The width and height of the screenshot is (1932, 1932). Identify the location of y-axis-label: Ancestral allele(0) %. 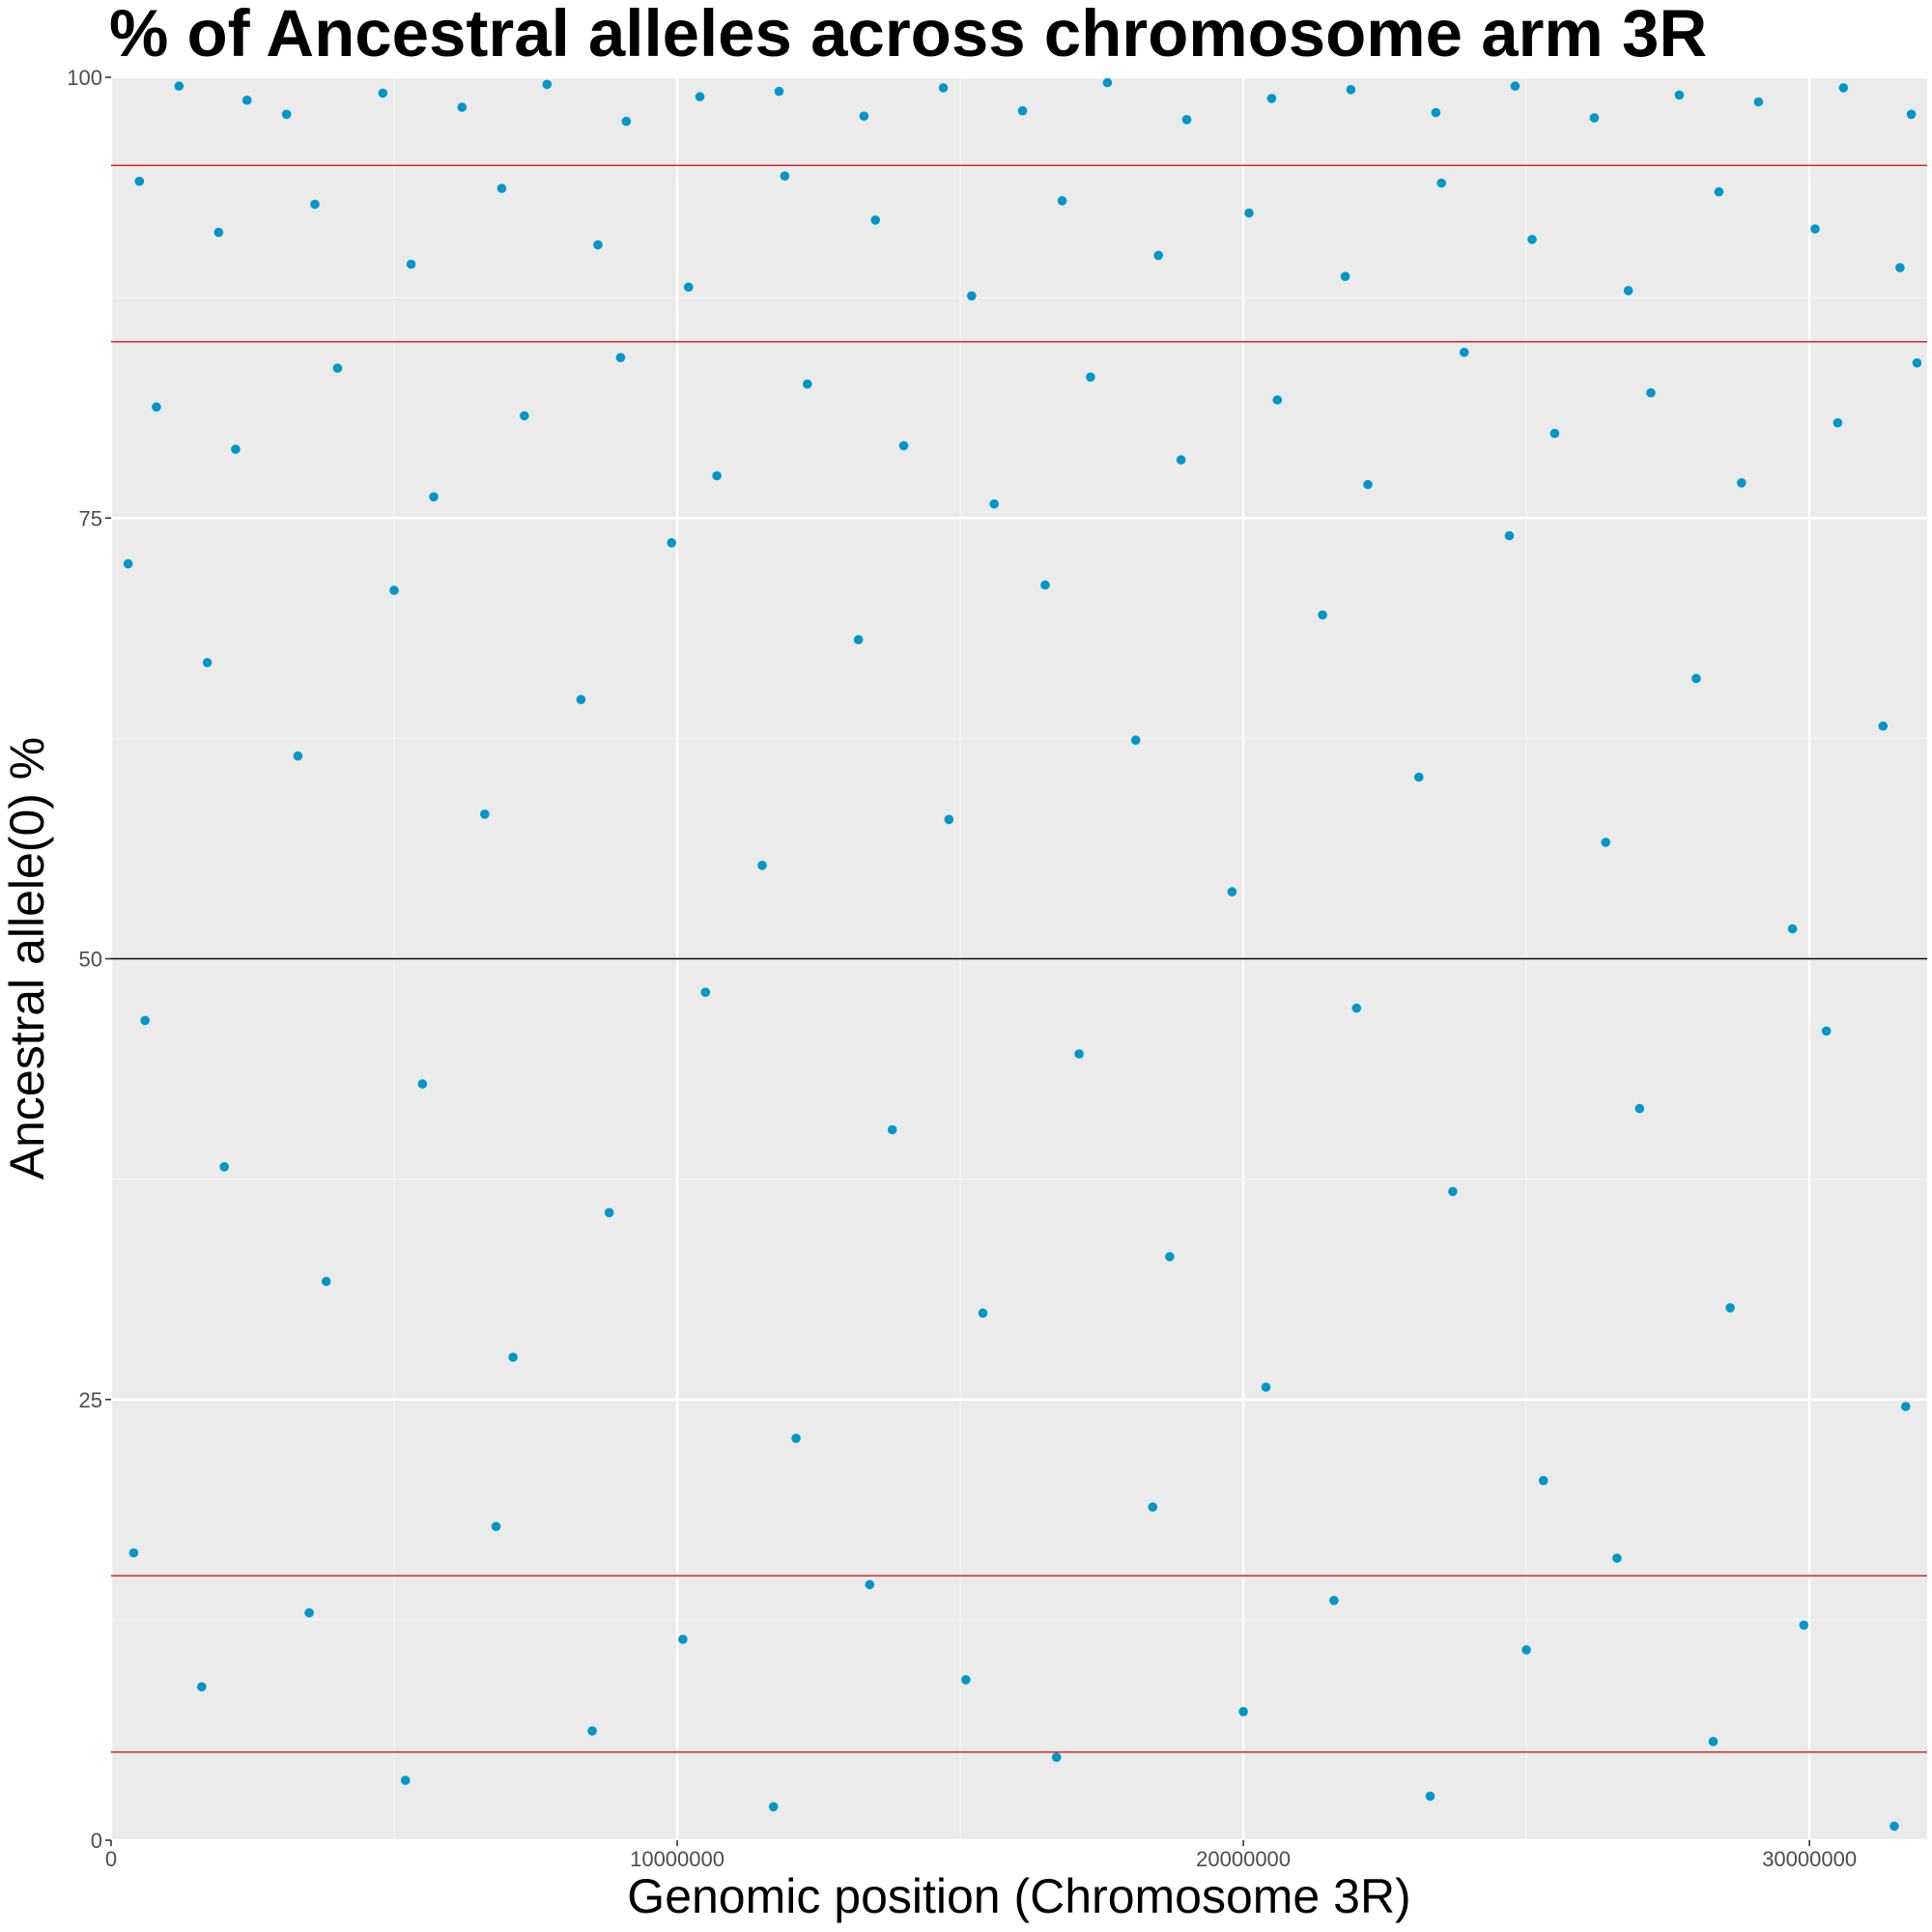
(27, 958).